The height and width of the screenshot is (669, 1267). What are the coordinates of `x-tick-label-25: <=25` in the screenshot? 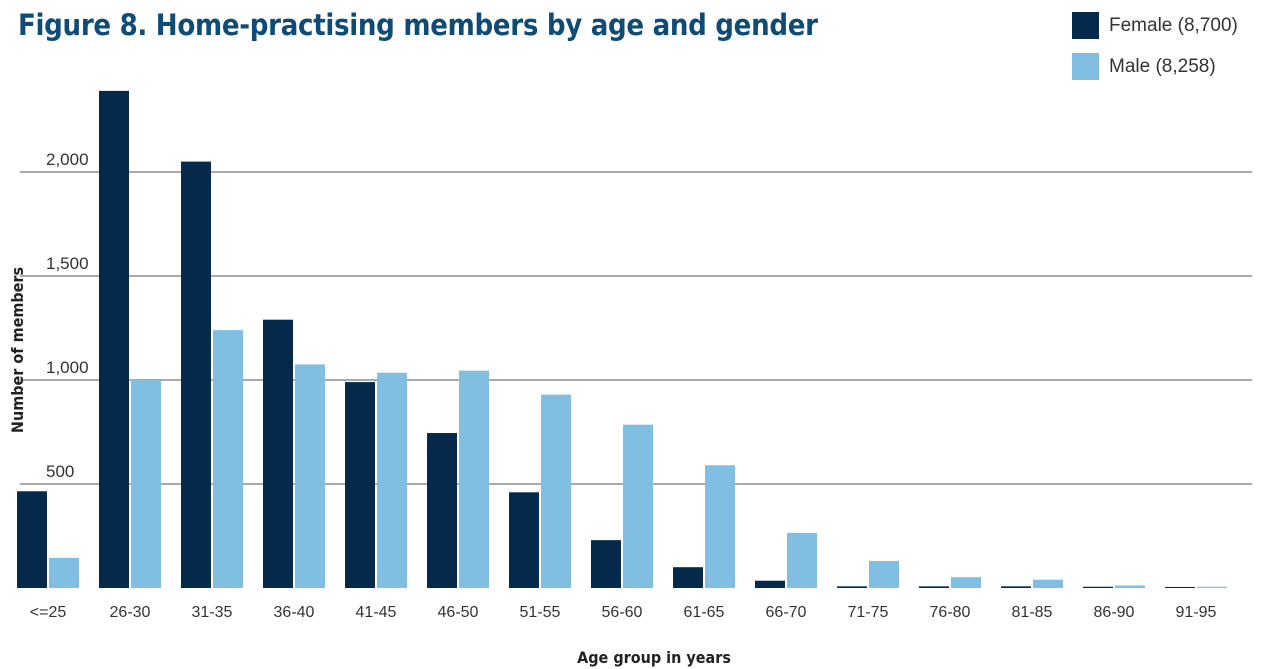 It's located at (48, 612).